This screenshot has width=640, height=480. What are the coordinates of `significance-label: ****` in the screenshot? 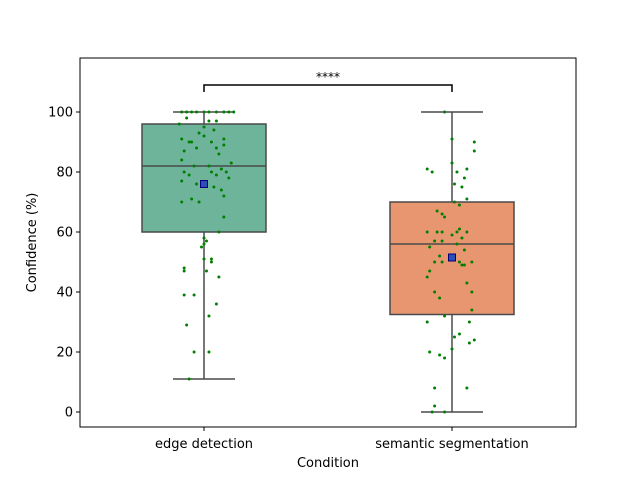 It's located at (328, 77).